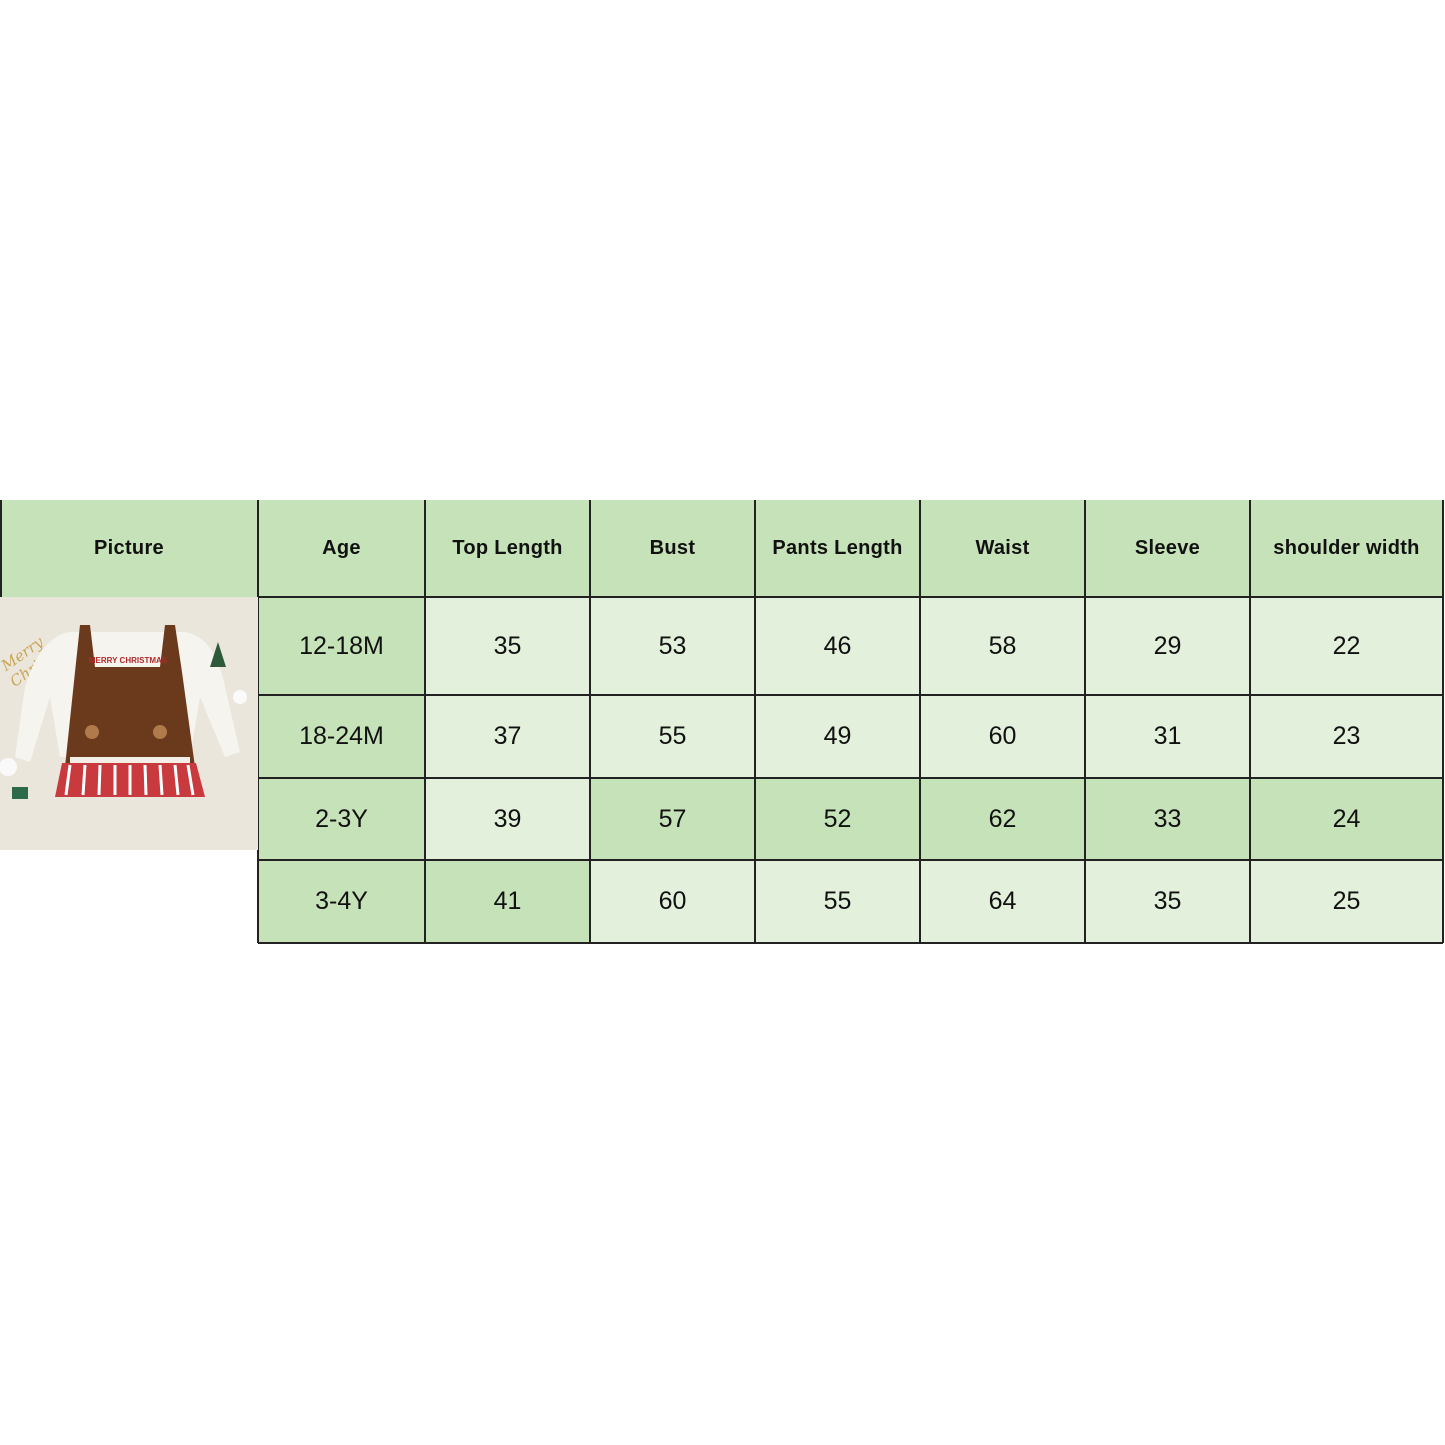  What do you see at coordinates (1167, 736) in the screenshot?
I see `value-cell: 31` at bounding box center [1167, 736].